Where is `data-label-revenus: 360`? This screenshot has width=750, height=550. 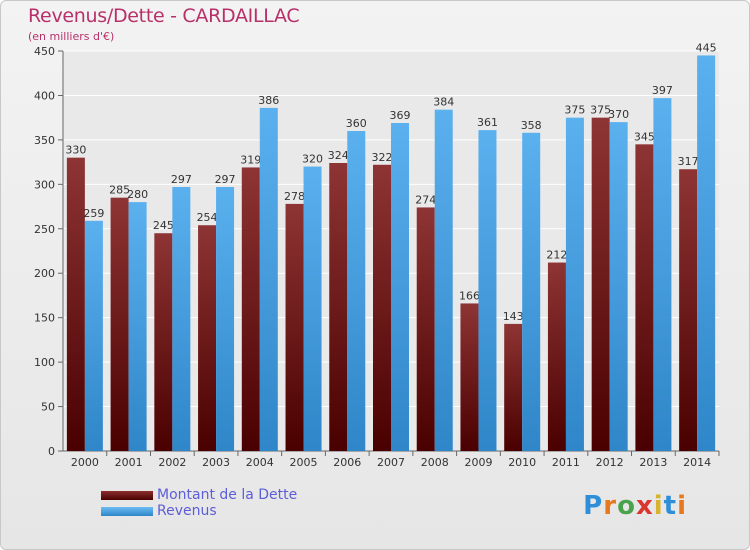 data-label-revenus: 360 is located at coordinates (356, 123).